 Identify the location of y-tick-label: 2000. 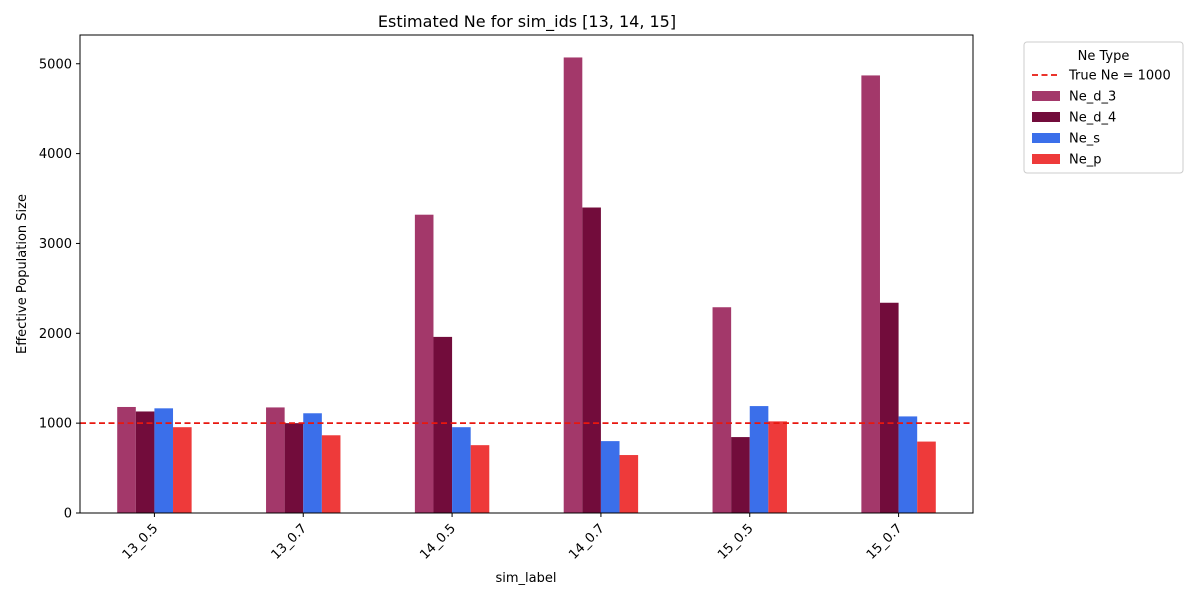
(55, 334).